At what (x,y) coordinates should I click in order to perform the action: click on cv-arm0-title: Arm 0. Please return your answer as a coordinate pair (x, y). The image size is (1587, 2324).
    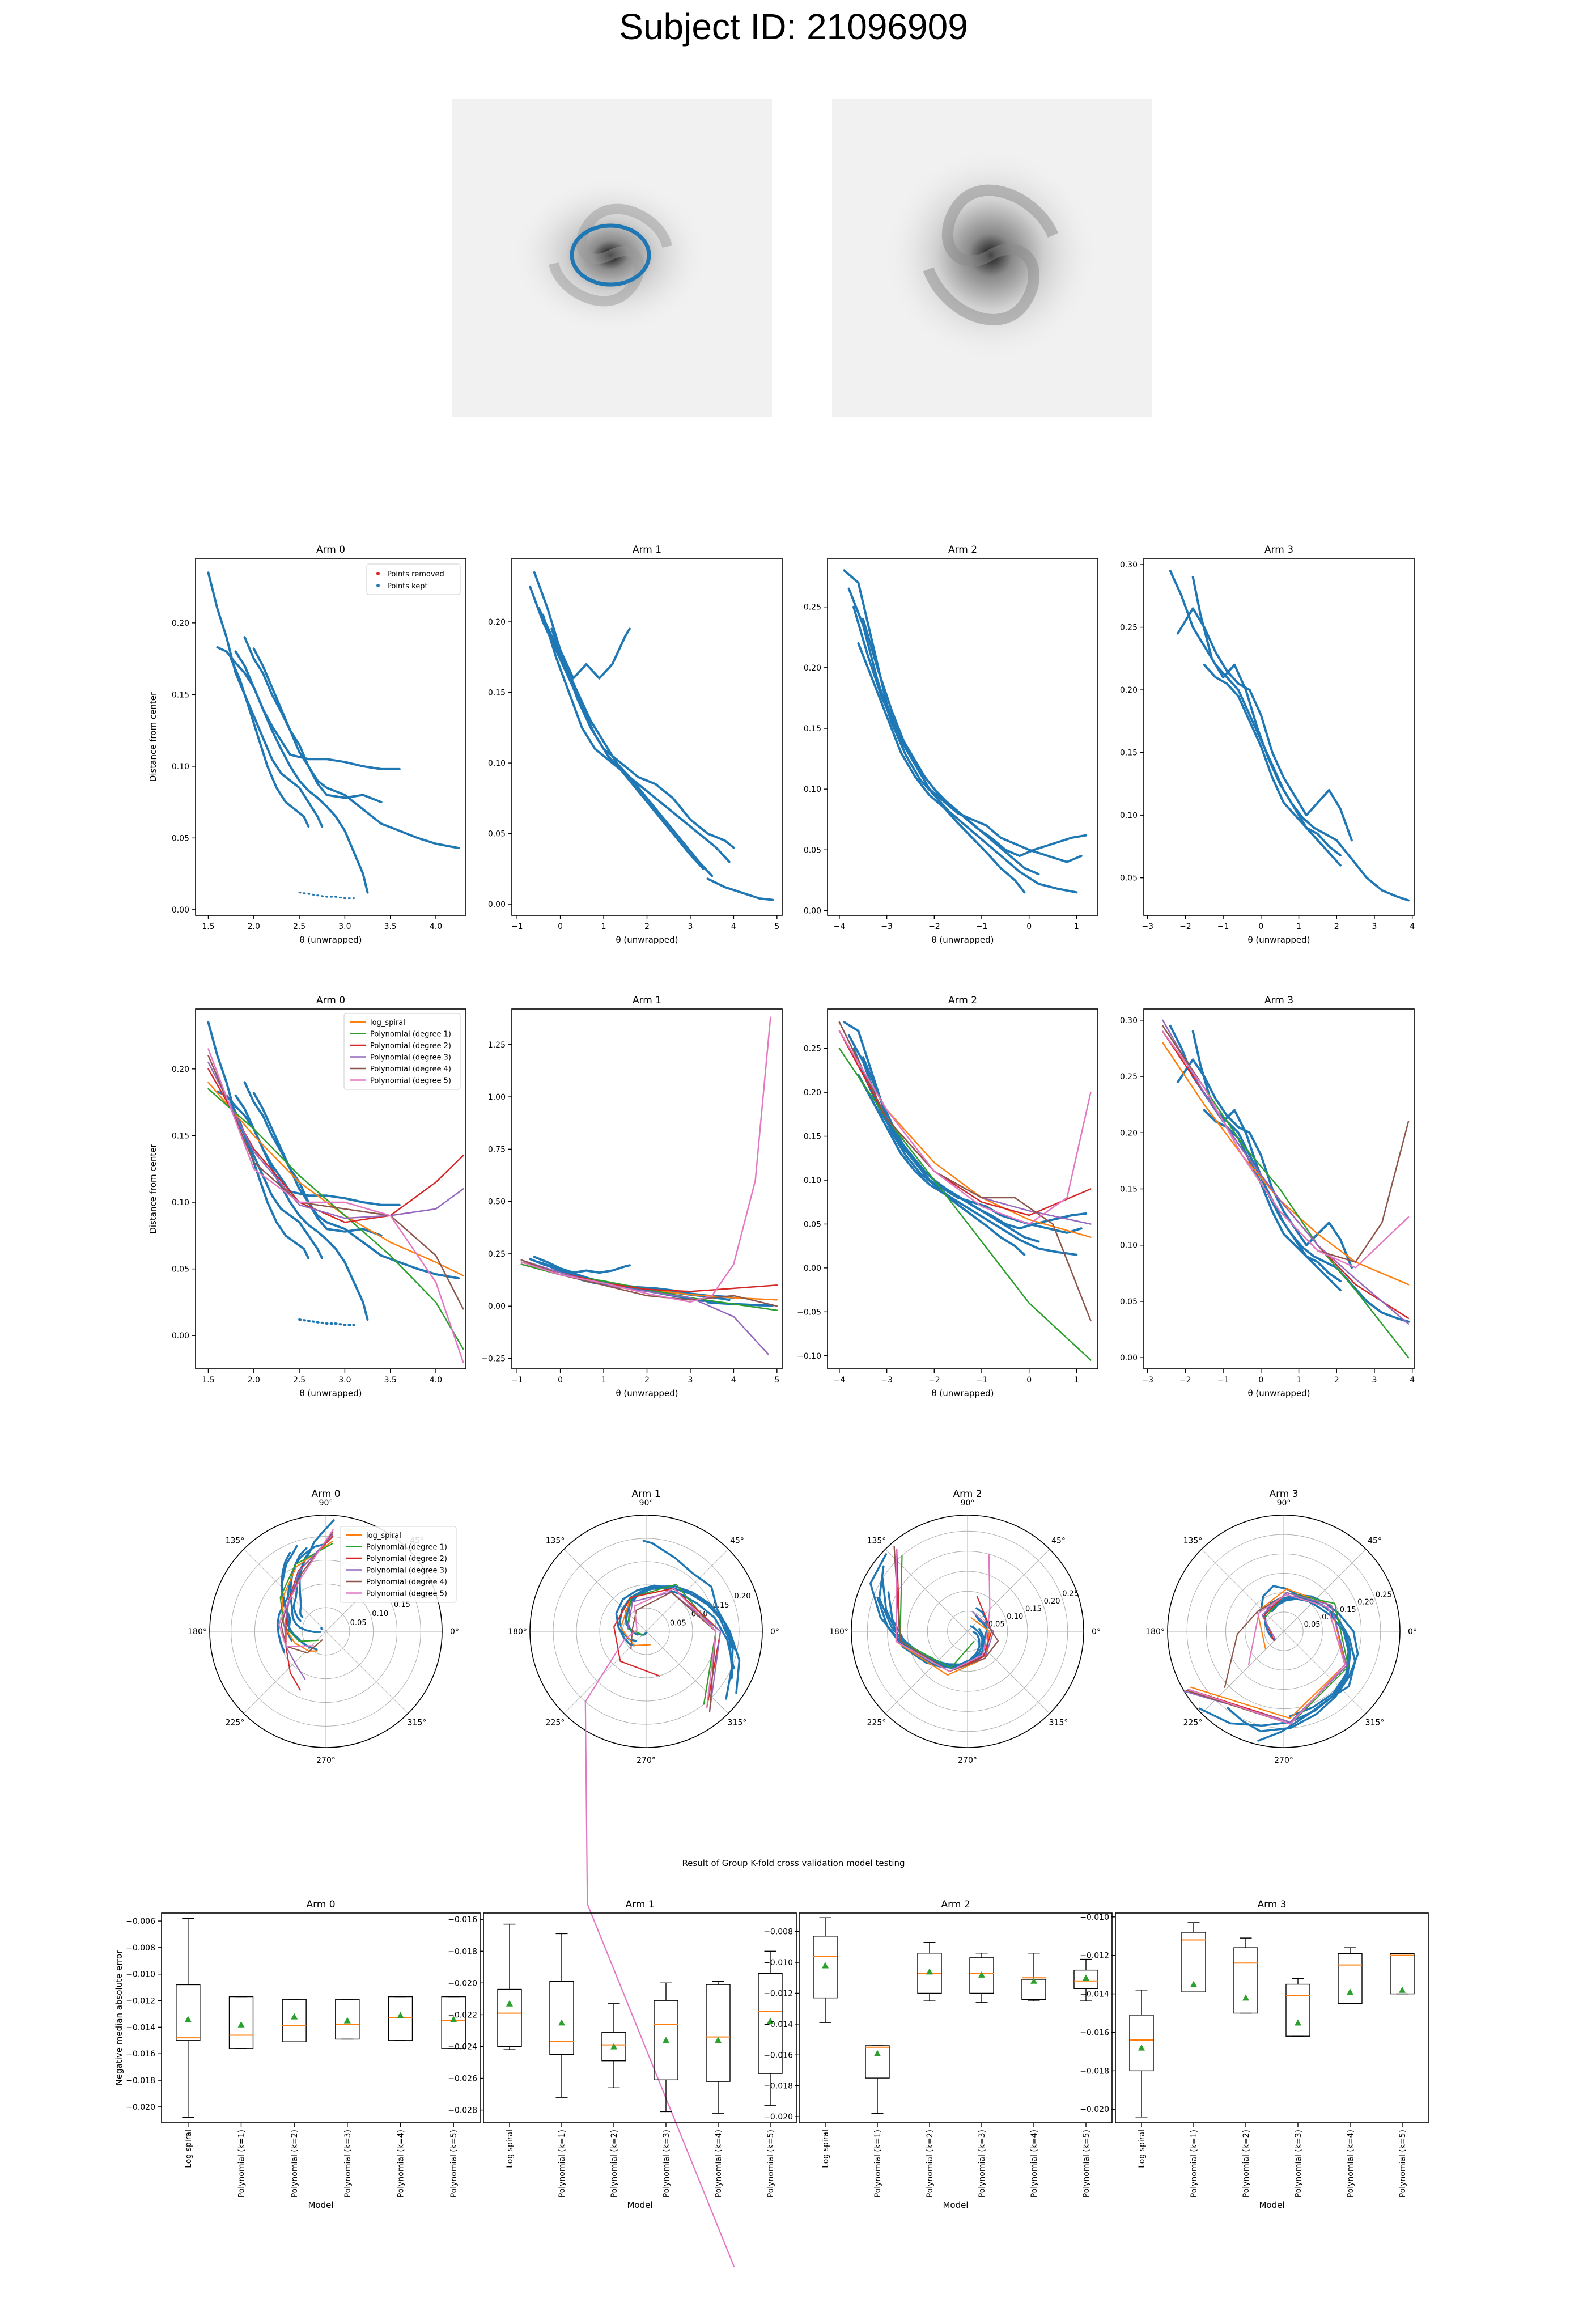
    Looking at the image, I should click on (321, 1904).